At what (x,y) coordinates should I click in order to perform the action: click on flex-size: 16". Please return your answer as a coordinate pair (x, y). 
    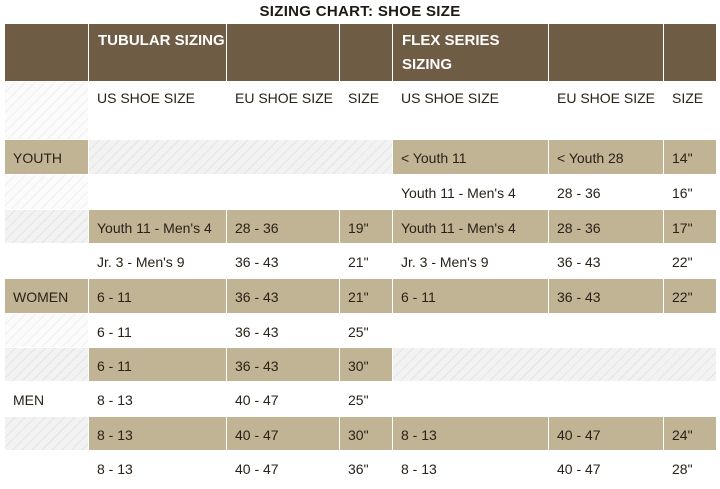
    Looking at the image, I should click on (690, 192).